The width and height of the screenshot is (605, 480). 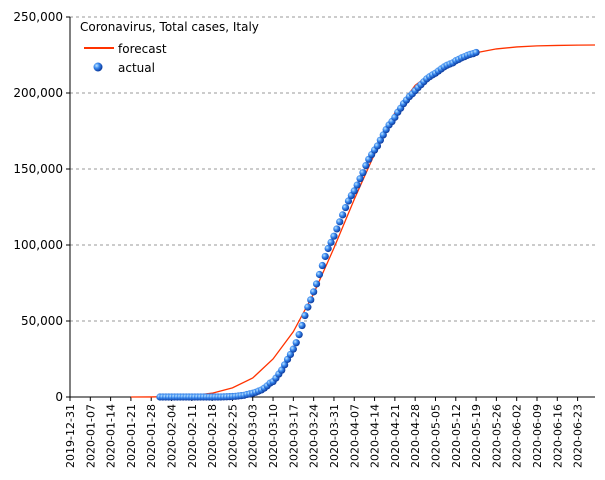 I want to click on y-tick-label: 0, so click(x=59, y=397).